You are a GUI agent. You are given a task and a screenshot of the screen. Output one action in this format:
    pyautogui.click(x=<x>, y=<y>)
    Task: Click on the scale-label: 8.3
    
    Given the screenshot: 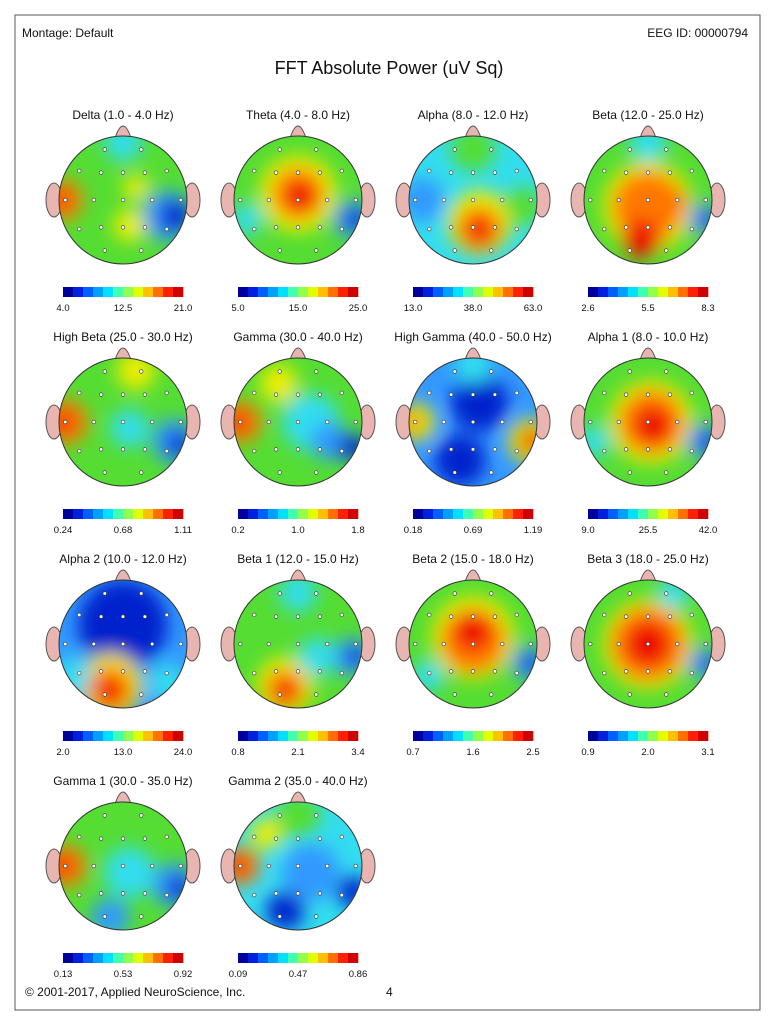 What is the action you would take?
    pyautogui.click(x=707, y=308)
    